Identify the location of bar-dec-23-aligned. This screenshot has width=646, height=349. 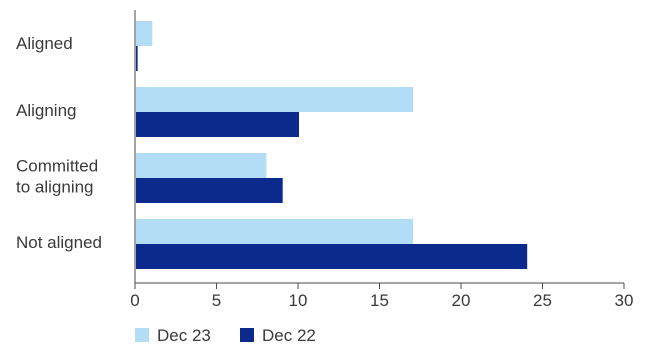
(144, 33).